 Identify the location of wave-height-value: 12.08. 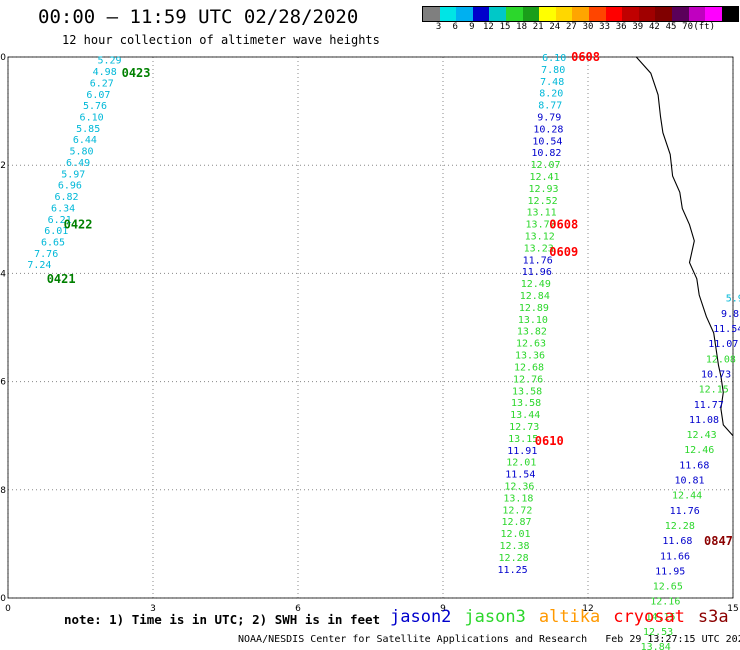
(721, 359).